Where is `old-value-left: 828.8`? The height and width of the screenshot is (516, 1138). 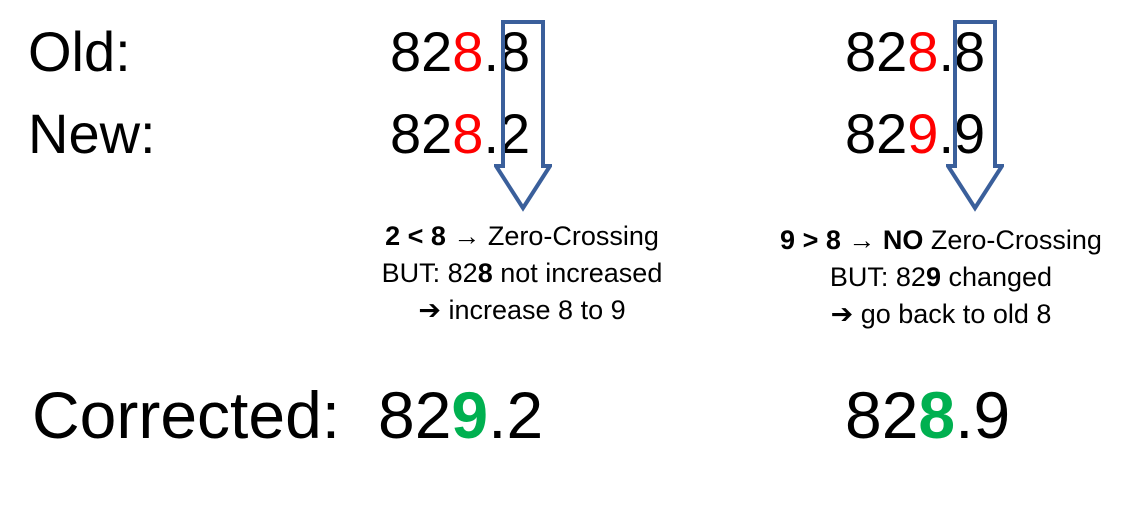 old-value-left: 828.8 is located at coordinates (460, 52).